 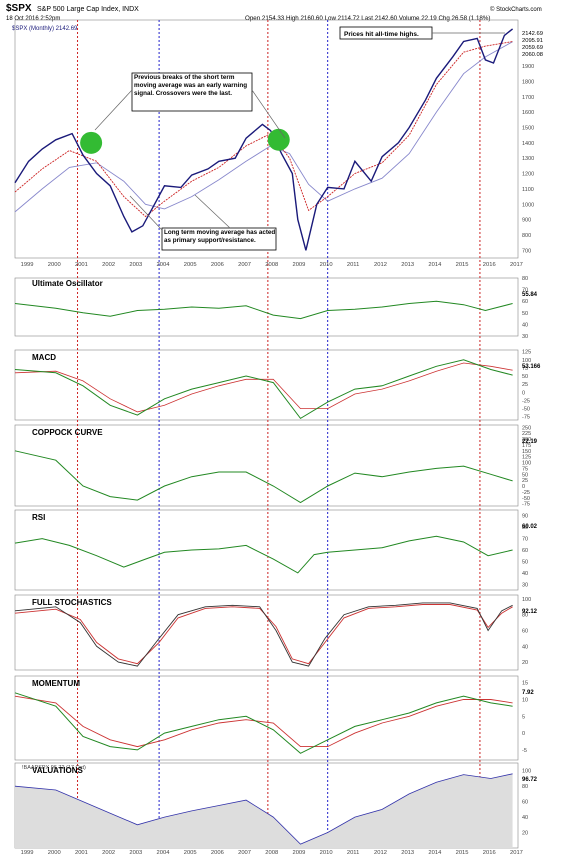 What do you see at coordinates (67, 432) in the screenshot?
I see `indicator-title: COPPOCK CURVE` at bounding box center [67, 432].